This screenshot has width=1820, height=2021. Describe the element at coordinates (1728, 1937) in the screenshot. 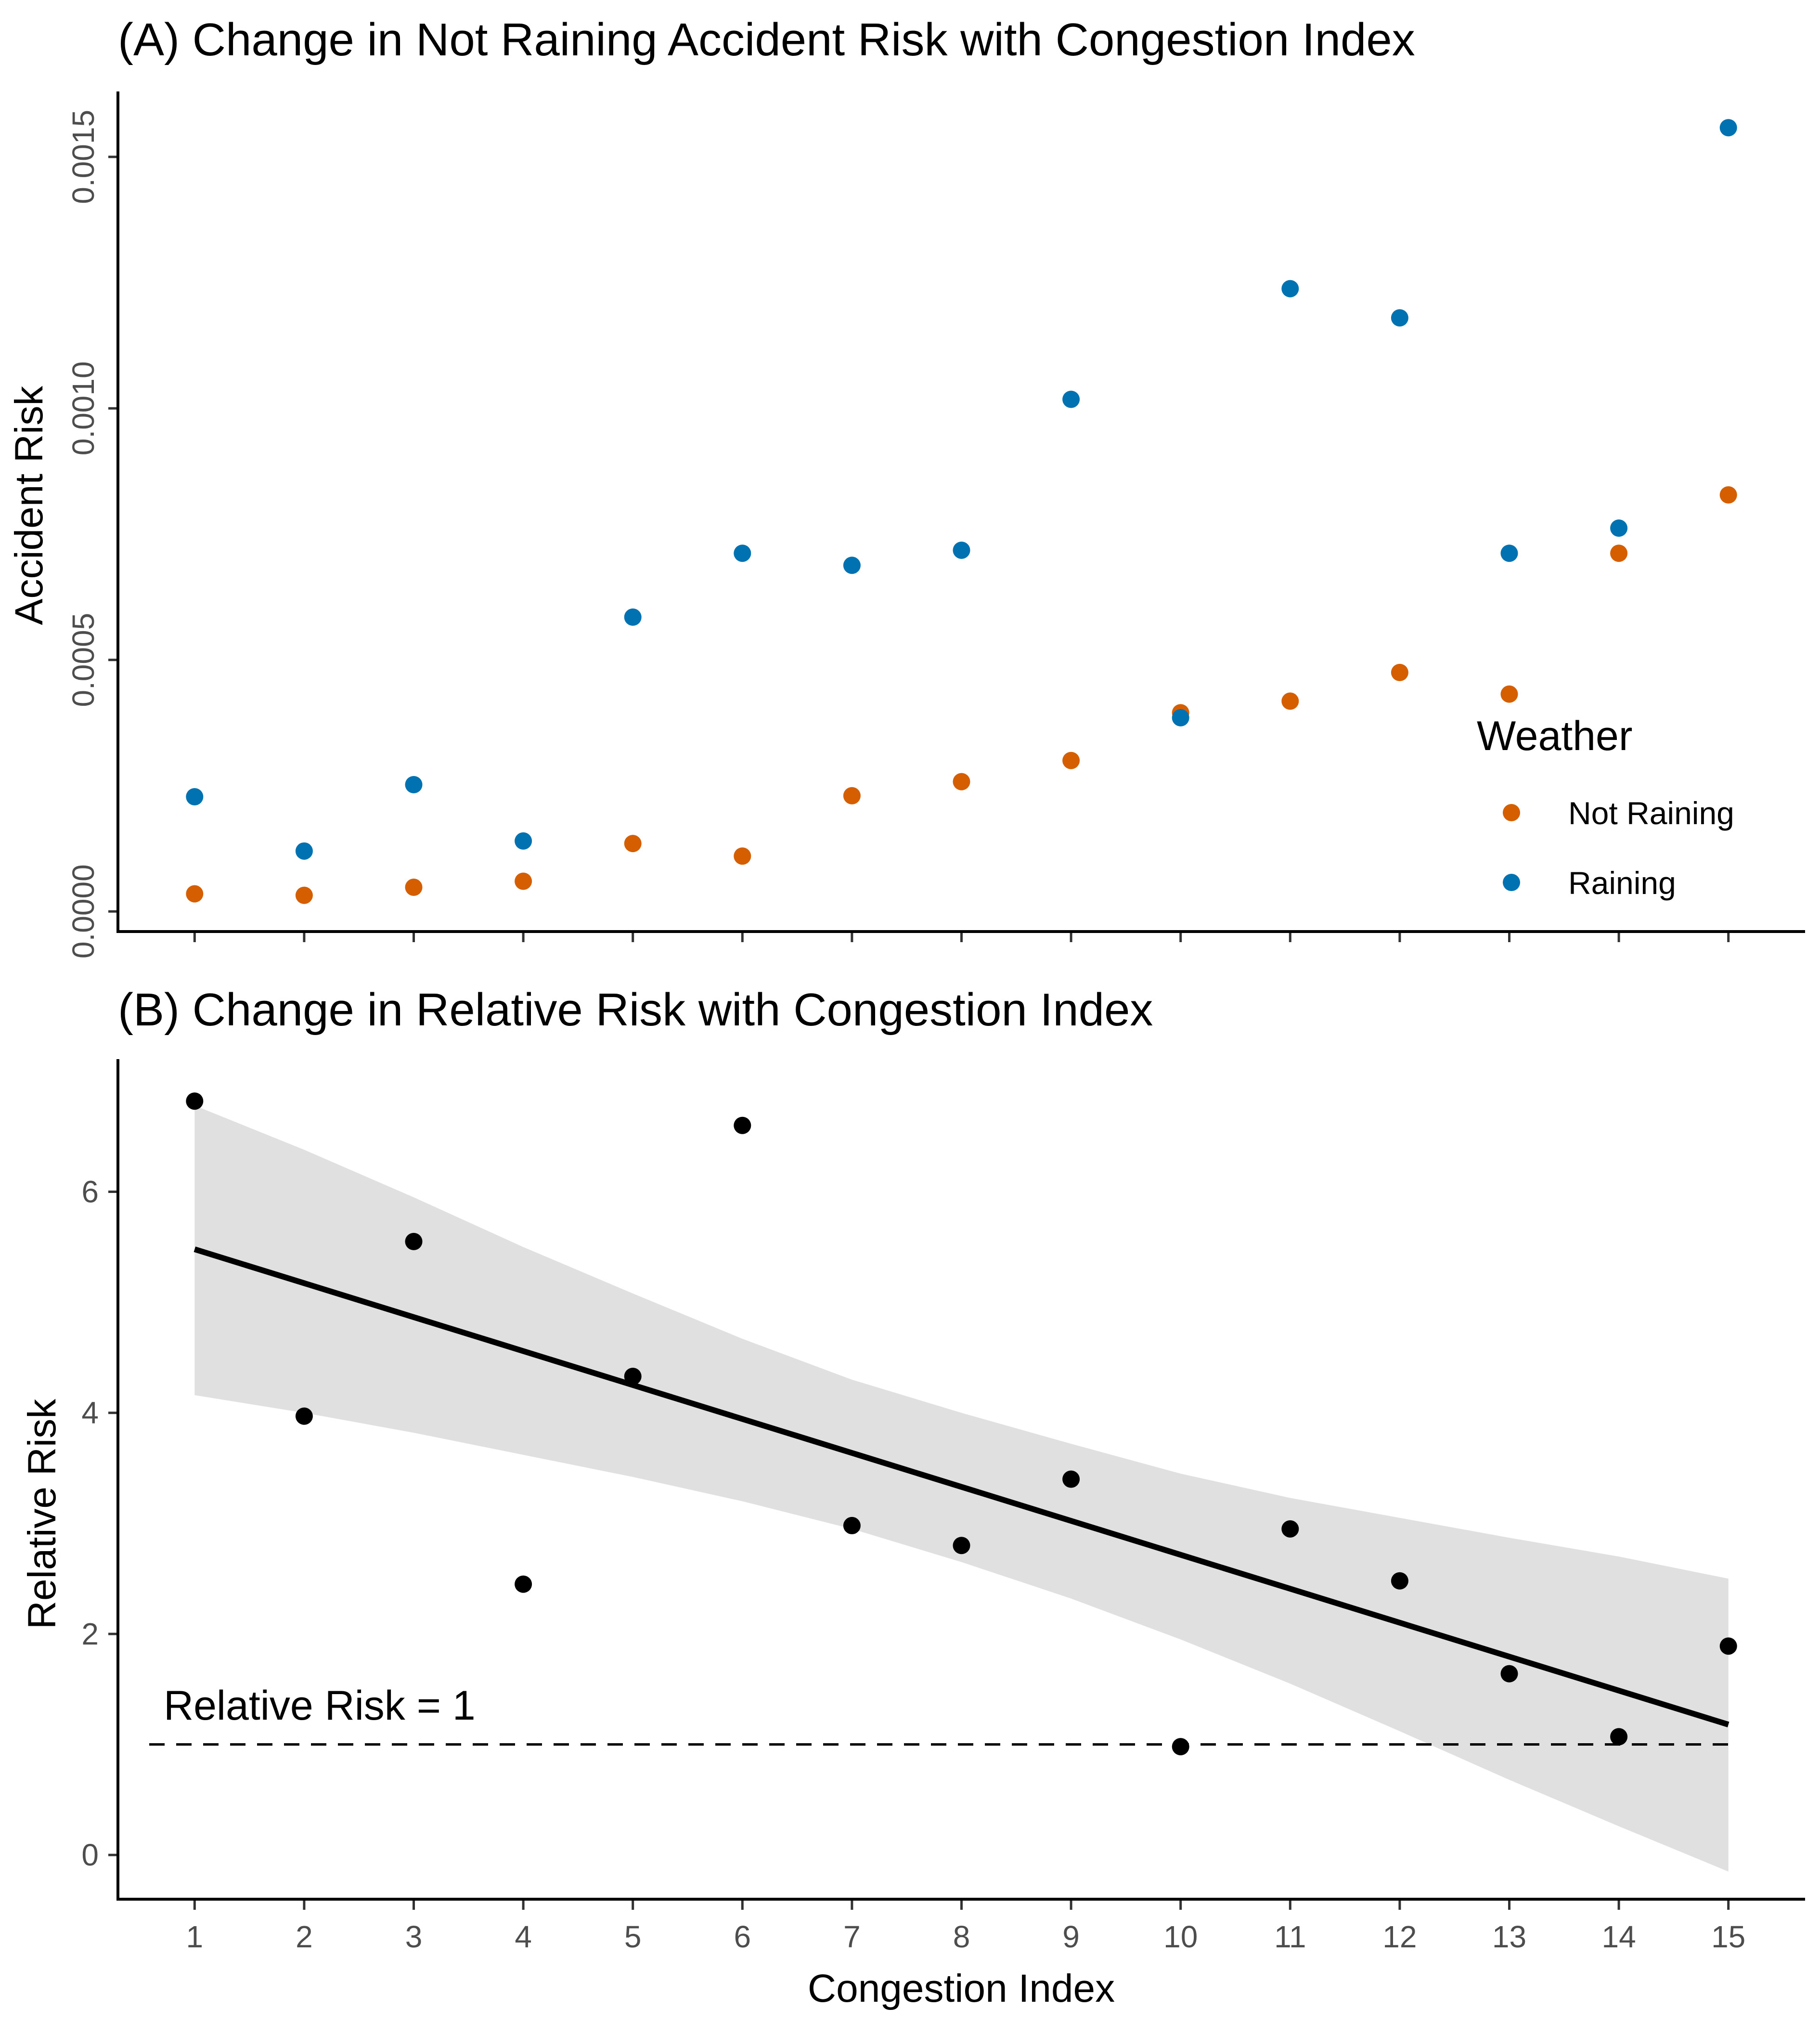

I see `panel-b-x-tick-label-14: 15` at that location.